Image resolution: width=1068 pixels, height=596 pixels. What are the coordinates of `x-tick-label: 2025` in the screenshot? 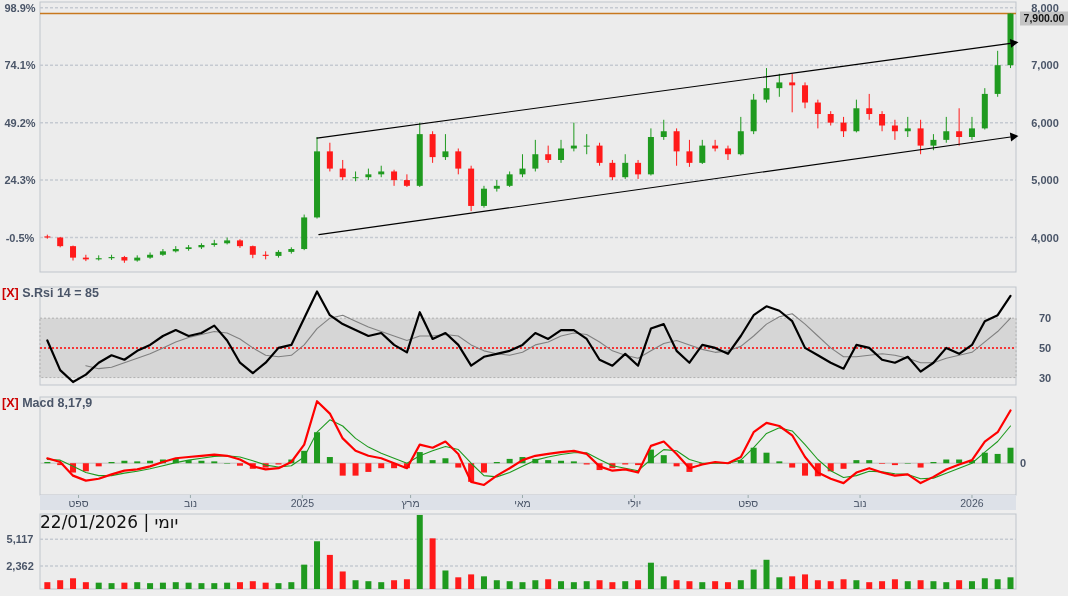 It's located at (302, 503).